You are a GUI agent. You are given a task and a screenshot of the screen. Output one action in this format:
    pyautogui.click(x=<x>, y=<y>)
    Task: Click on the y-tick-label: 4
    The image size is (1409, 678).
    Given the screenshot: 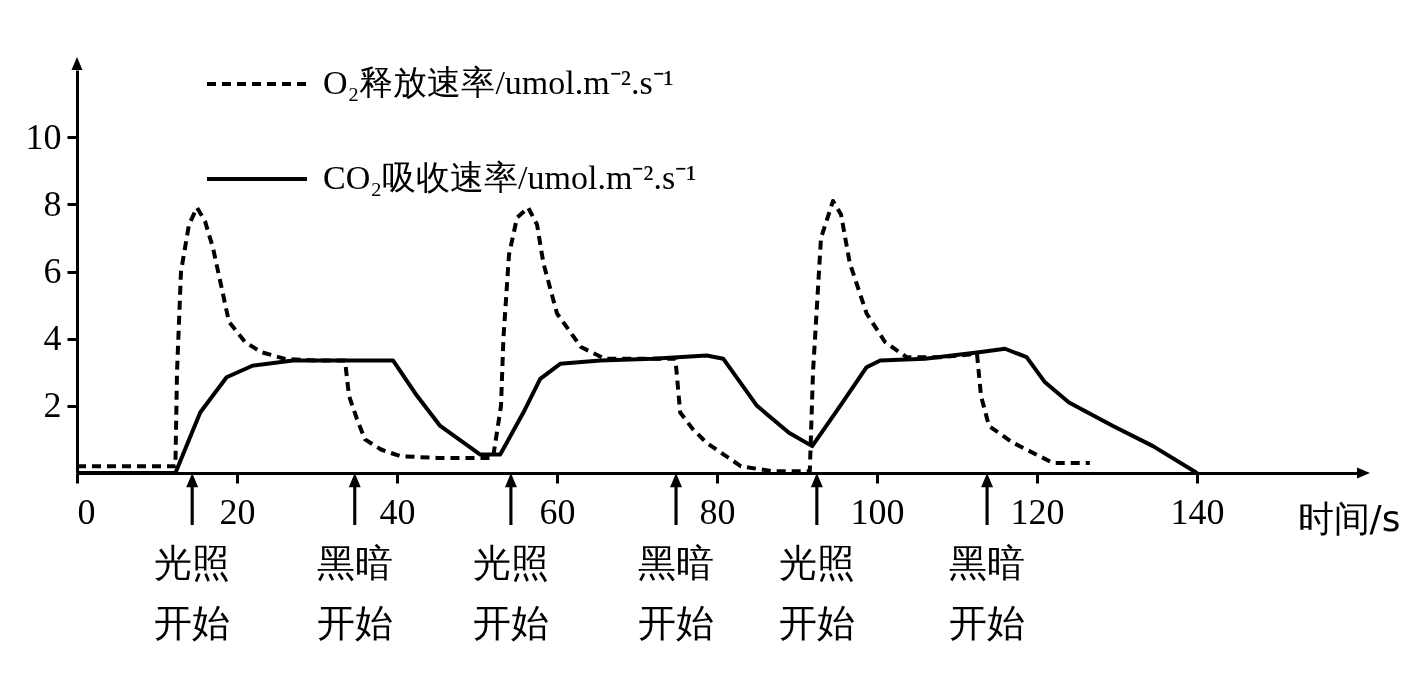 What is the action you would take?
    pyautogui.click(x=52, y=338)
    